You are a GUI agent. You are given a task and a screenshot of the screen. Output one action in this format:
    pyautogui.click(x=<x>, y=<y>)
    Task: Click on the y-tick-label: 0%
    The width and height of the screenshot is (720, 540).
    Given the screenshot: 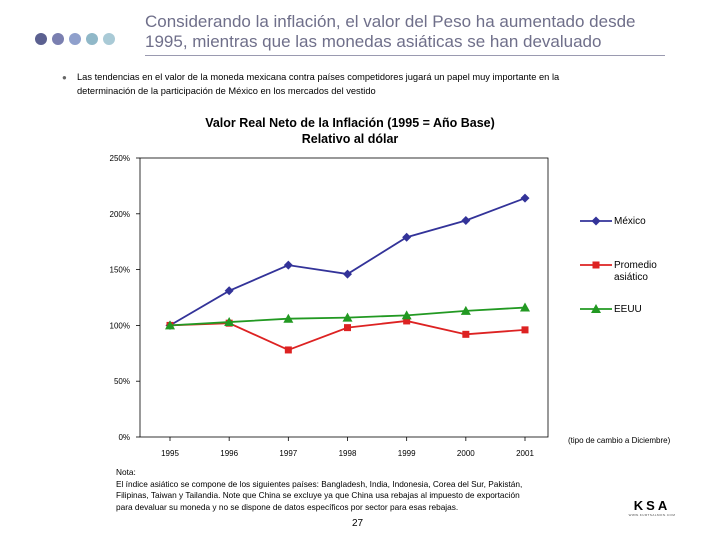 What is the action you would take?
    pyautogui.click(x=124, y=437)
    